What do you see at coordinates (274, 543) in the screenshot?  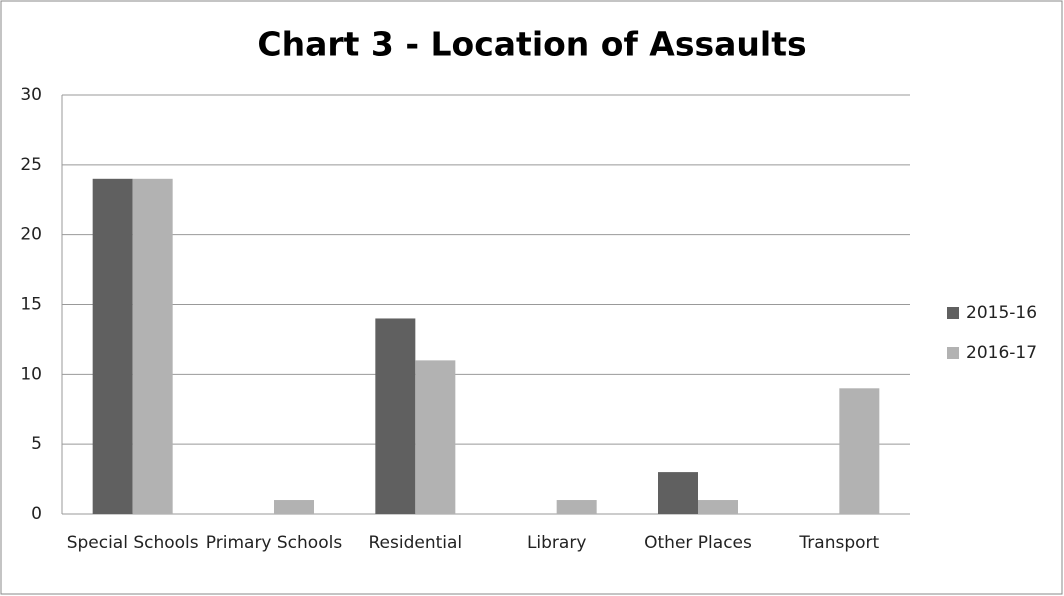 I see `x-tick-label: Primary Schools` at bounding box center [274, 543].